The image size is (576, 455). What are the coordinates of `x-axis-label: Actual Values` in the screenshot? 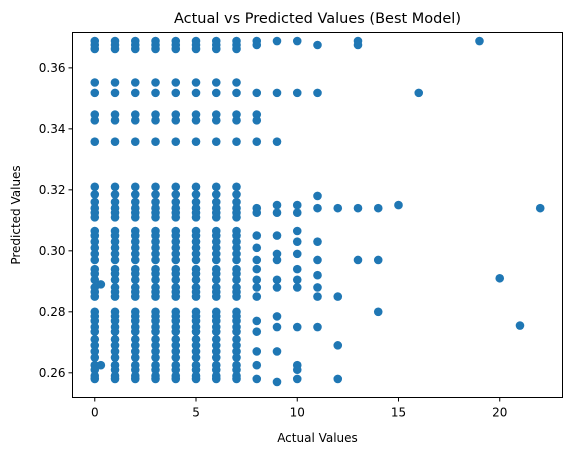 It's located at (317, 438).